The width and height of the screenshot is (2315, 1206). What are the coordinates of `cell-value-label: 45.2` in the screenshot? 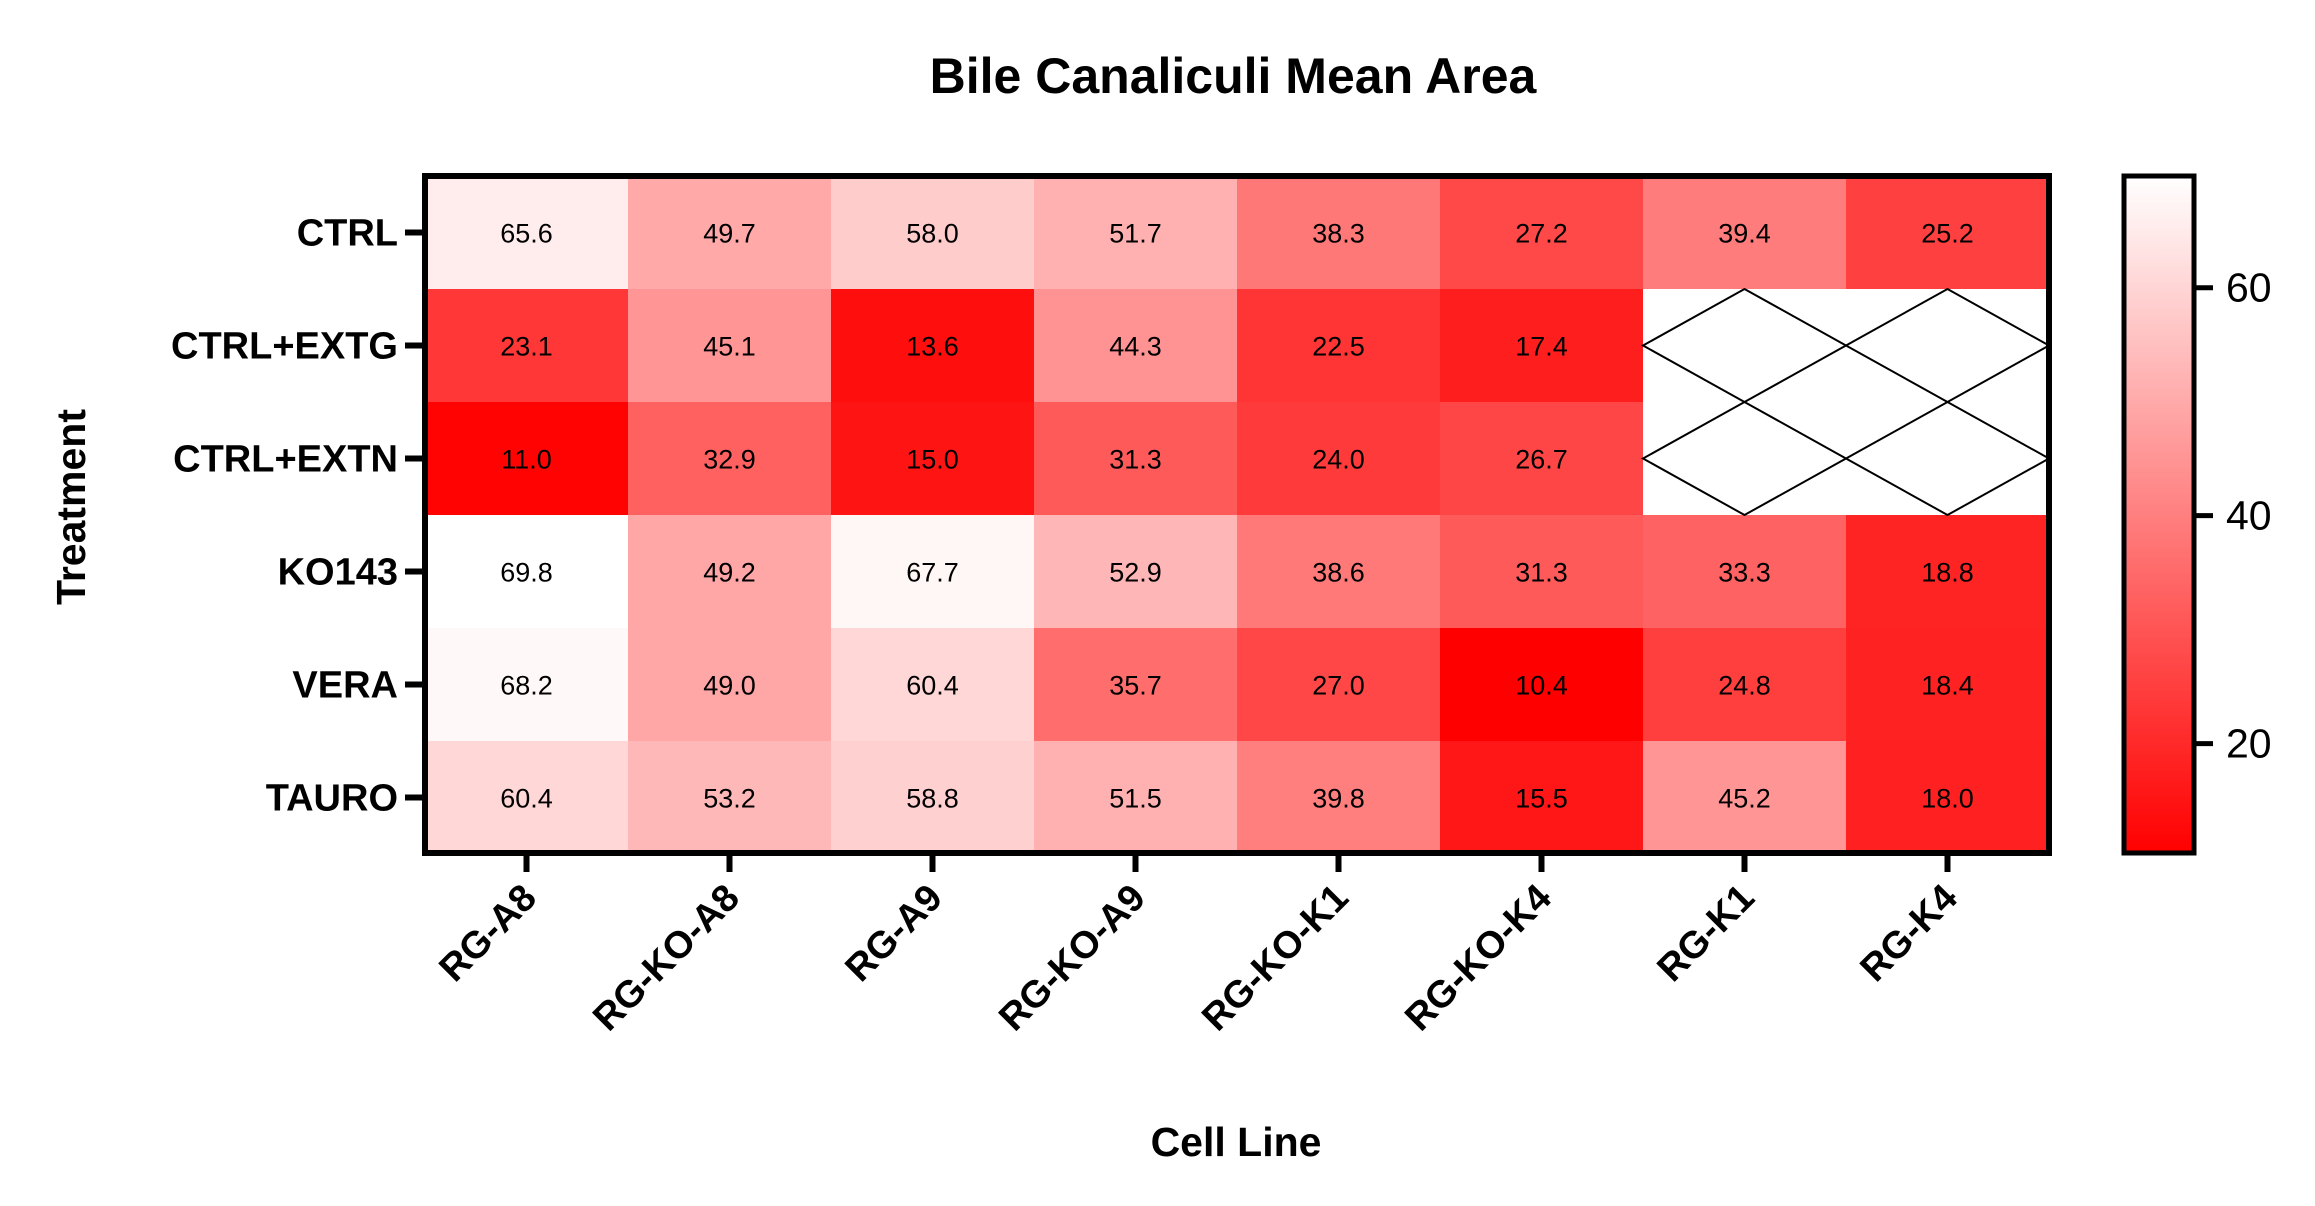 It's located at (1744, 799).